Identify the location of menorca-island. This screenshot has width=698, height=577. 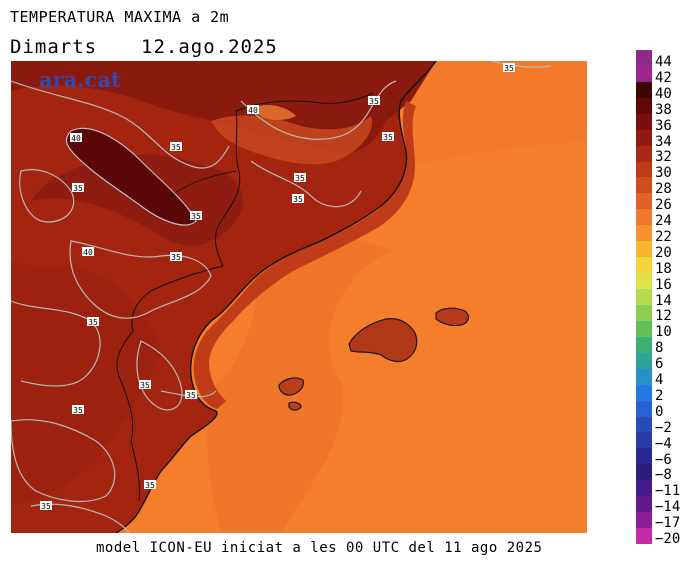
(452, 317).